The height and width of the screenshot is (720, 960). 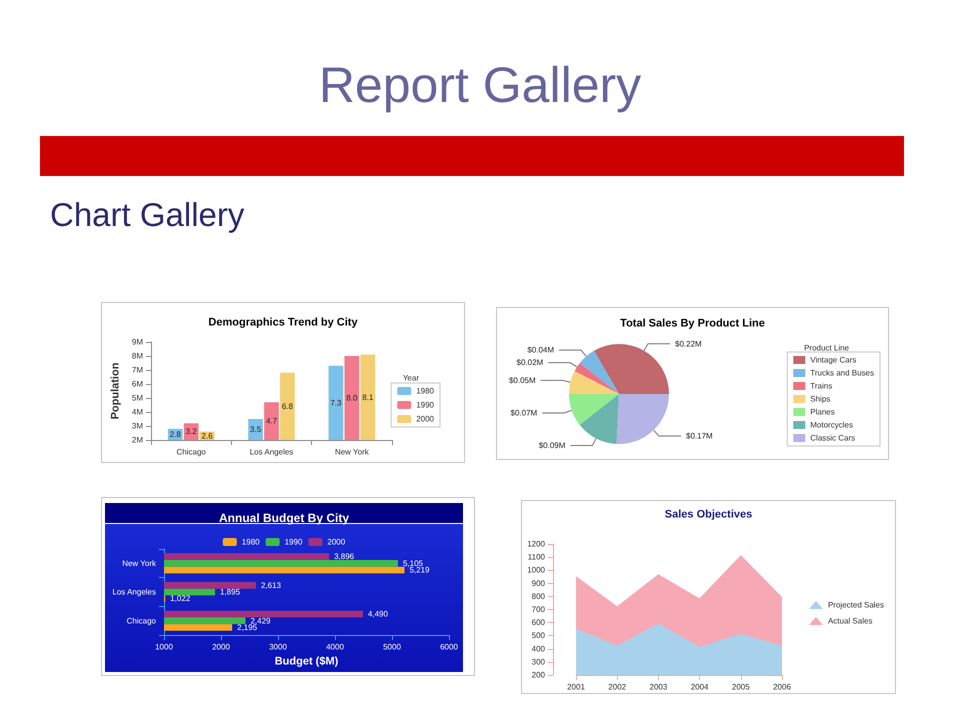 I want to click on y-tick-label: 800, so click(x=539, y=596).